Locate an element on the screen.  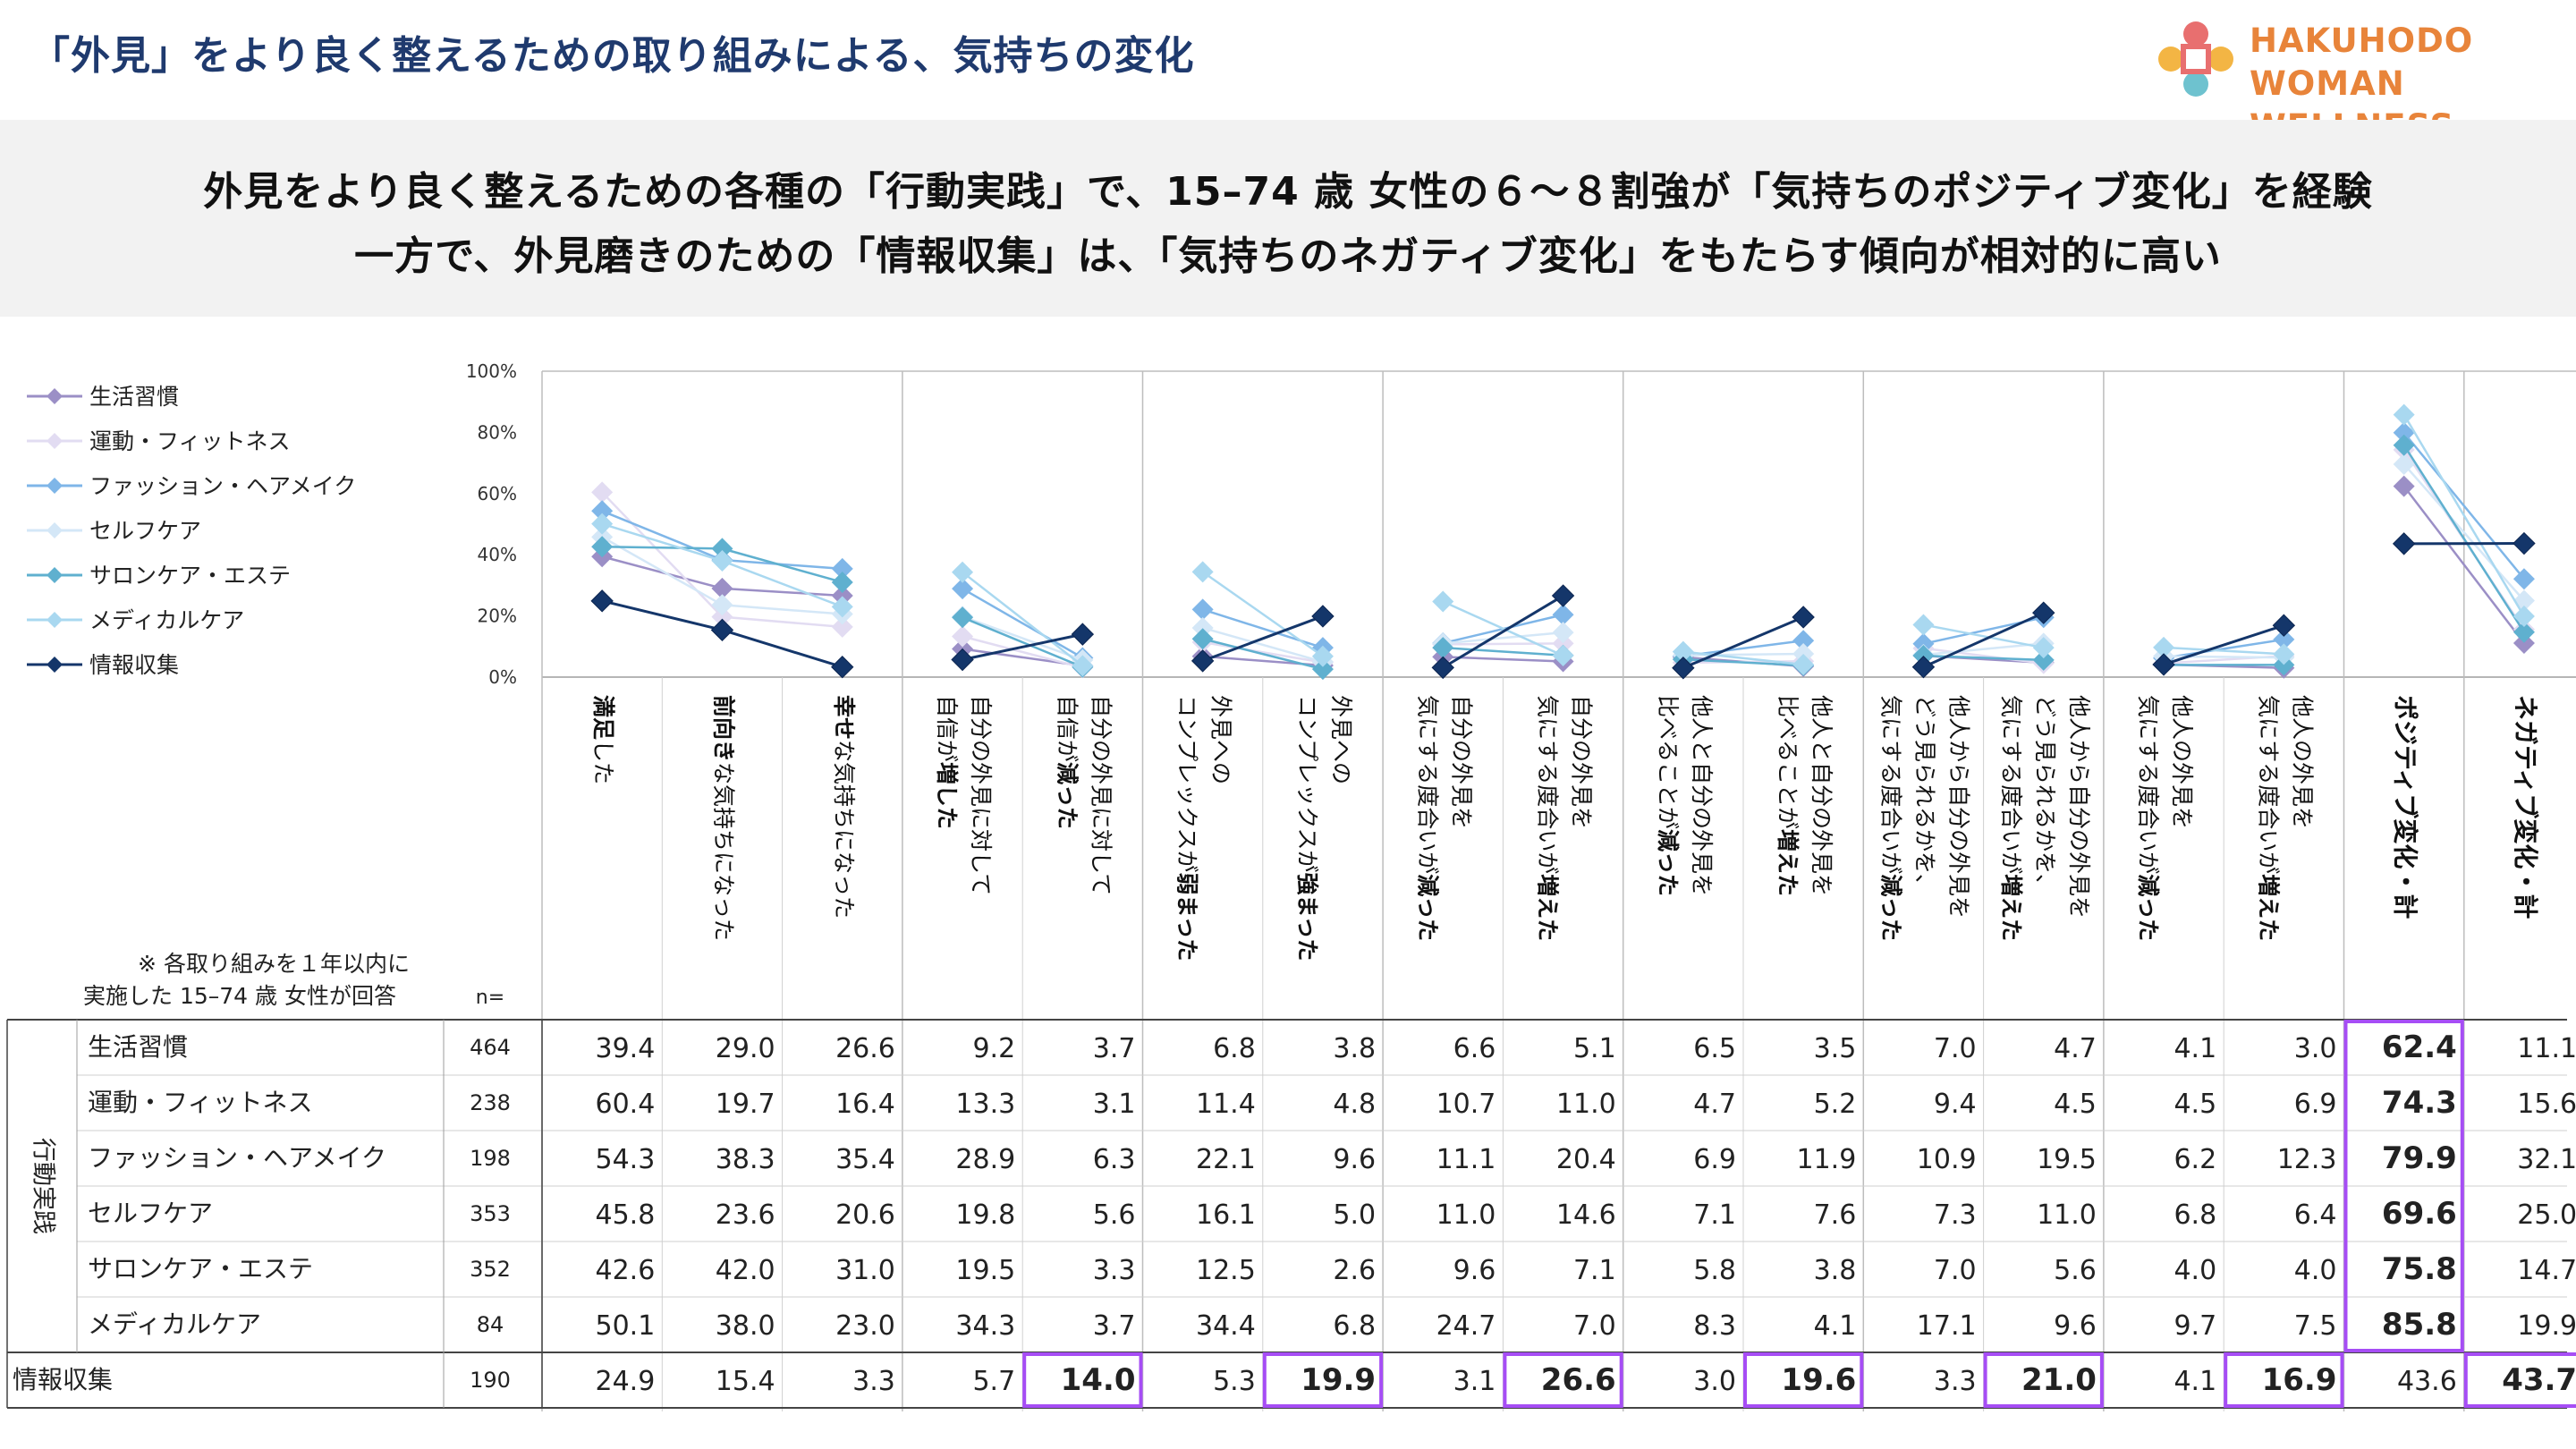
table-cell: 32.1 is located at coordinates (2546, 1159).